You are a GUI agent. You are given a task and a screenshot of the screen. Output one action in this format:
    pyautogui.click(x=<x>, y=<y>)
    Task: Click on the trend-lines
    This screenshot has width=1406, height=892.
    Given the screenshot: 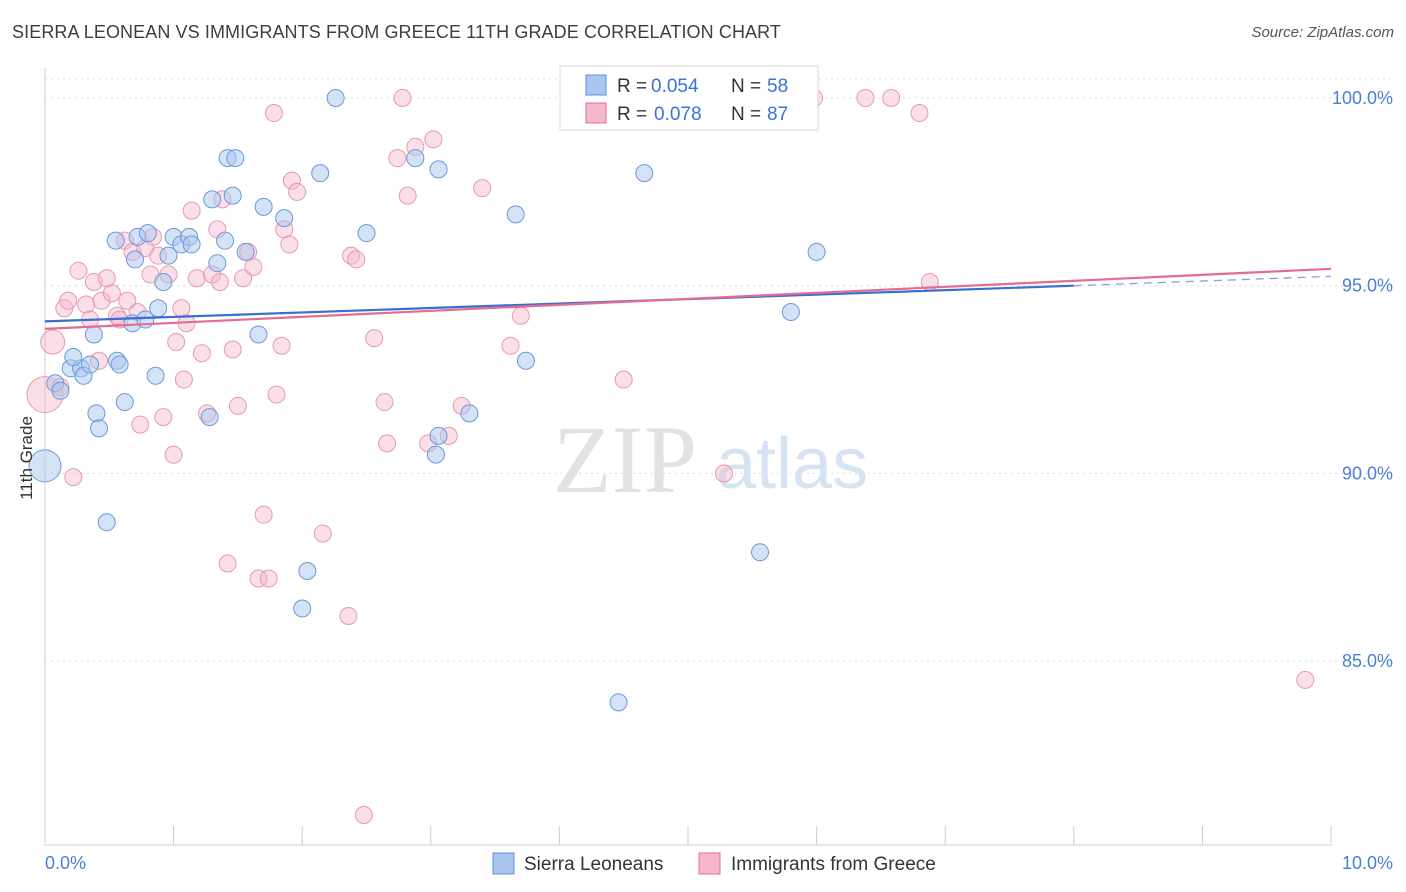 What is the action you would take?
    pyautogui.click(x=688, y=298)
    